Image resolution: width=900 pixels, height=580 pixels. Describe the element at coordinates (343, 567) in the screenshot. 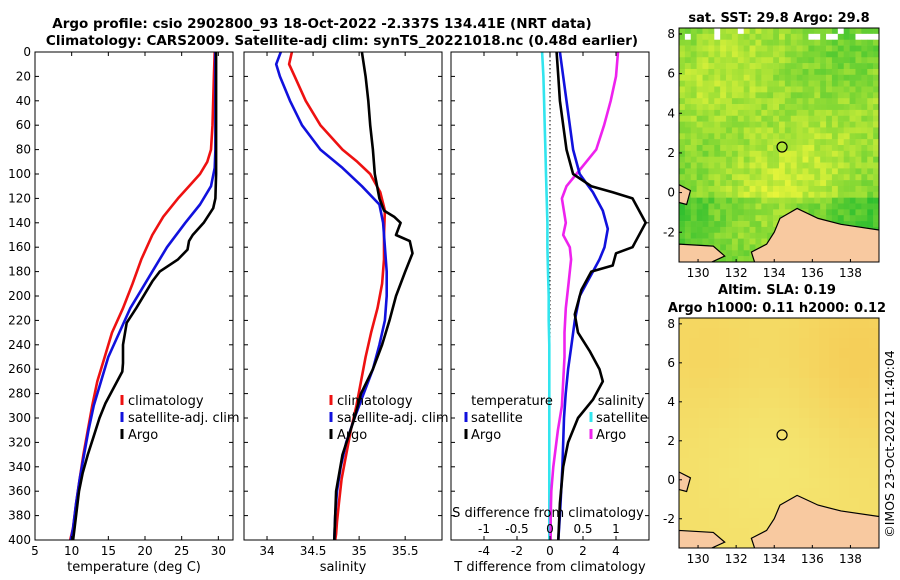

I see `salinity-xlabel: salinity` at that location.